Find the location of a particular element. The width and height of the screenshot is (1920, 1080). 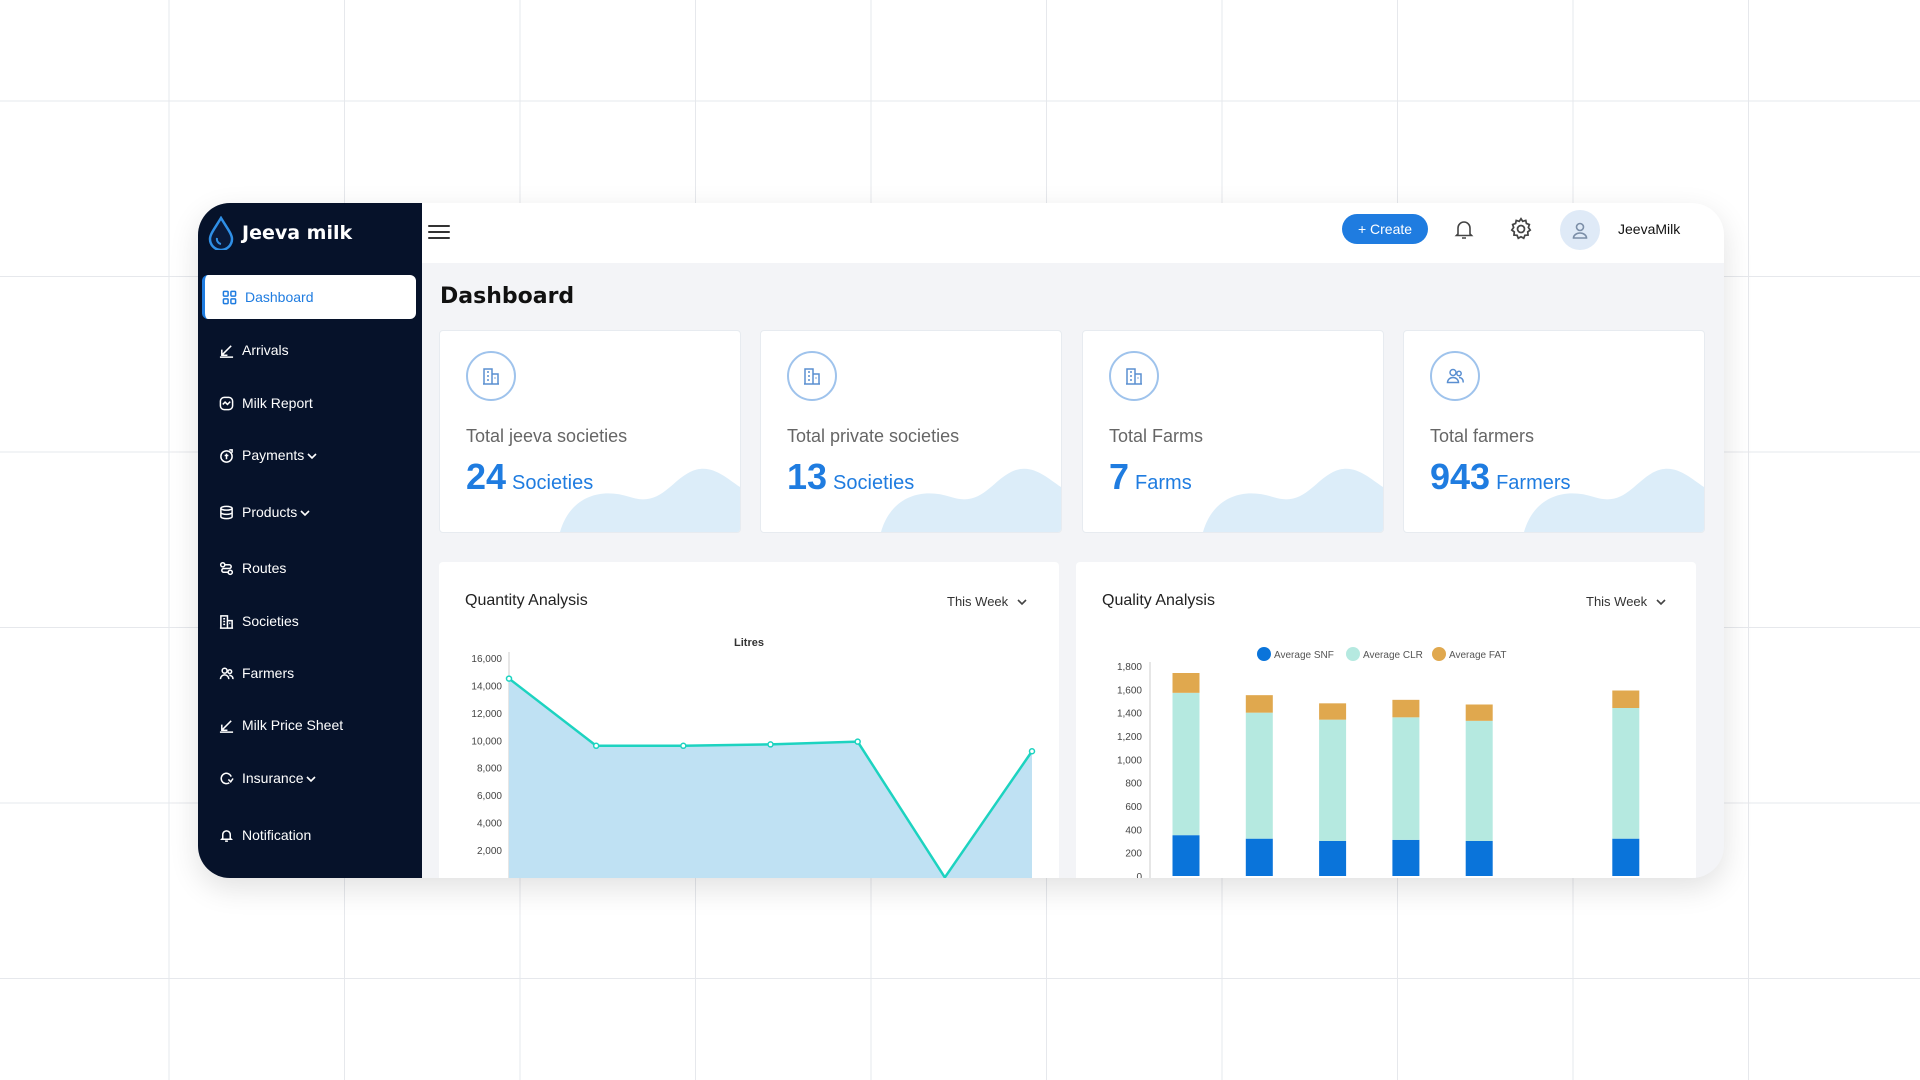

avatar is located at coordinates (1580, 230).